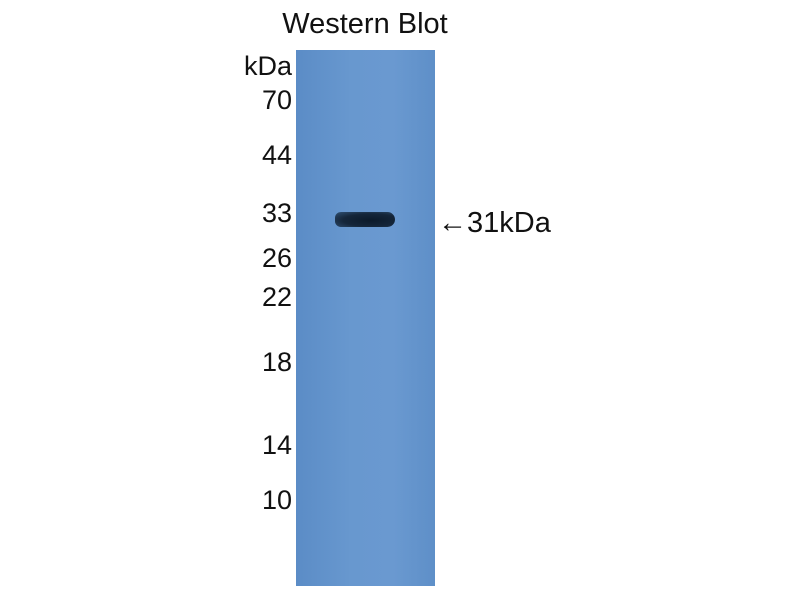 The height and width of the screenshot is (600, 800). What do you see at coordinates (494, 223) in the screenshot?
I see `band-annotation: ←31kDa` at bounding box center [494, 223].